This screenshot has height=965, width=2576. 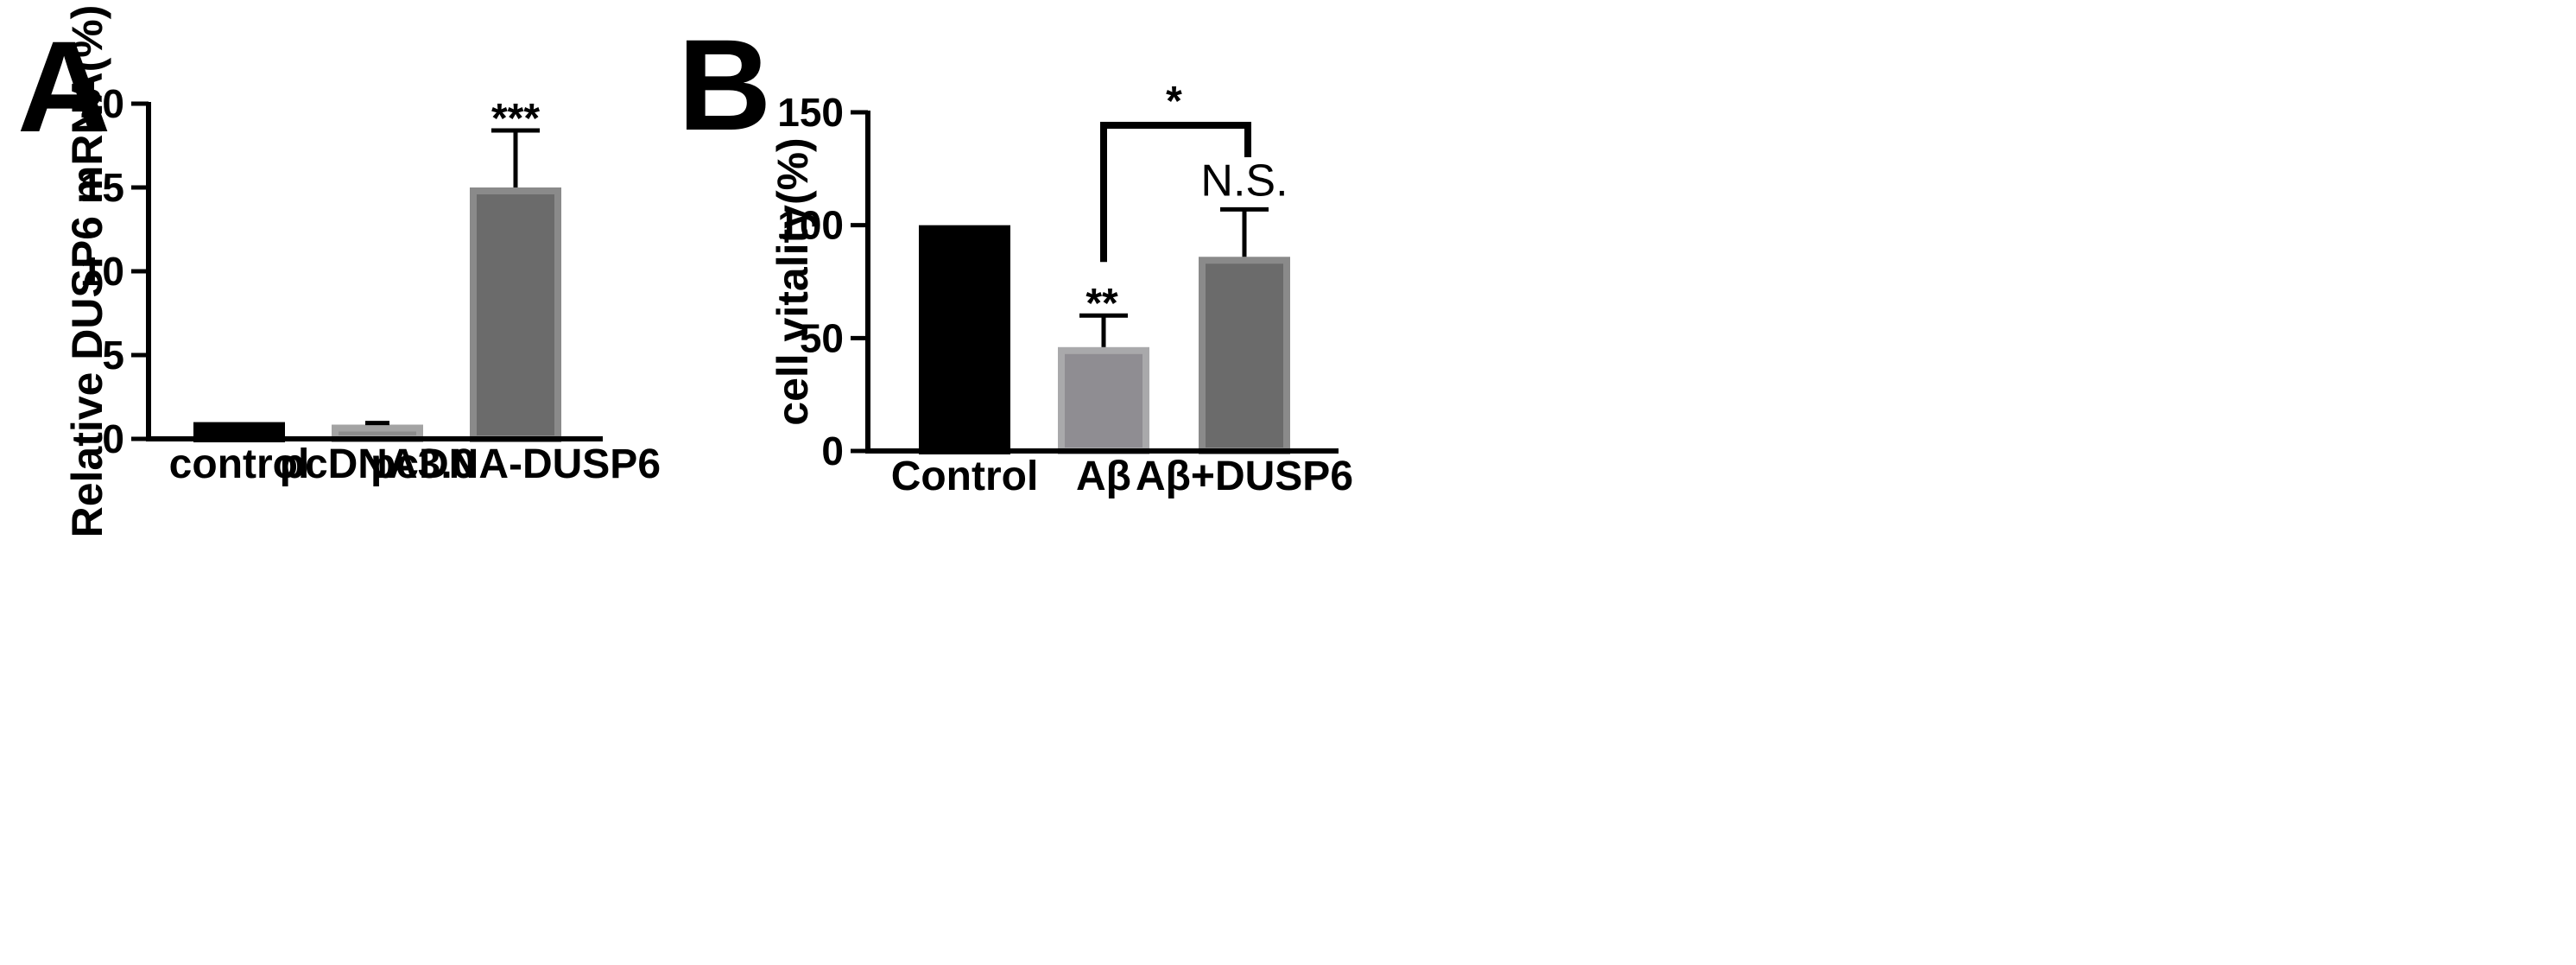 I want to click on bar-control, so click(x=964, y=339).